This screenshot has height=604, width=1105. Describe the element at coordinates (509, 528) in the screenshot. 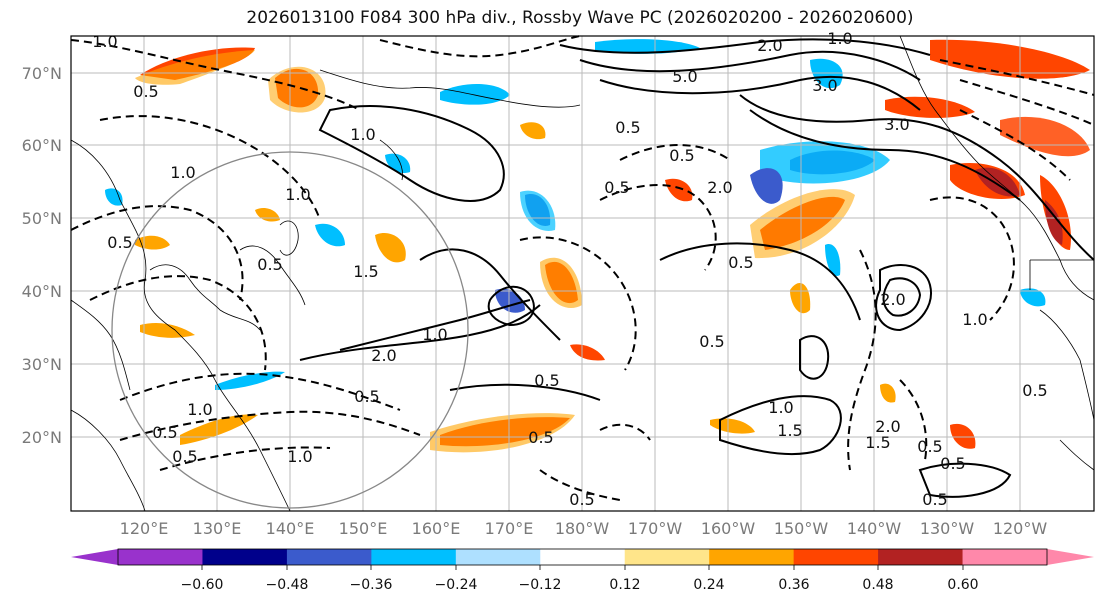

I see `lon-label: 170°E` at that location.